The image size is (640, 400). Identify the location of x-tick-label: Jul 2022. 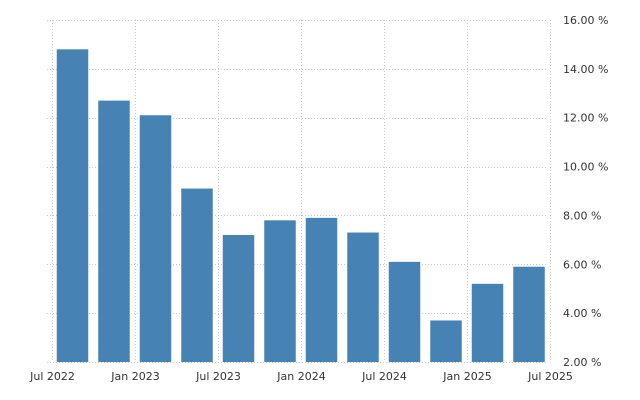
(52, 376).